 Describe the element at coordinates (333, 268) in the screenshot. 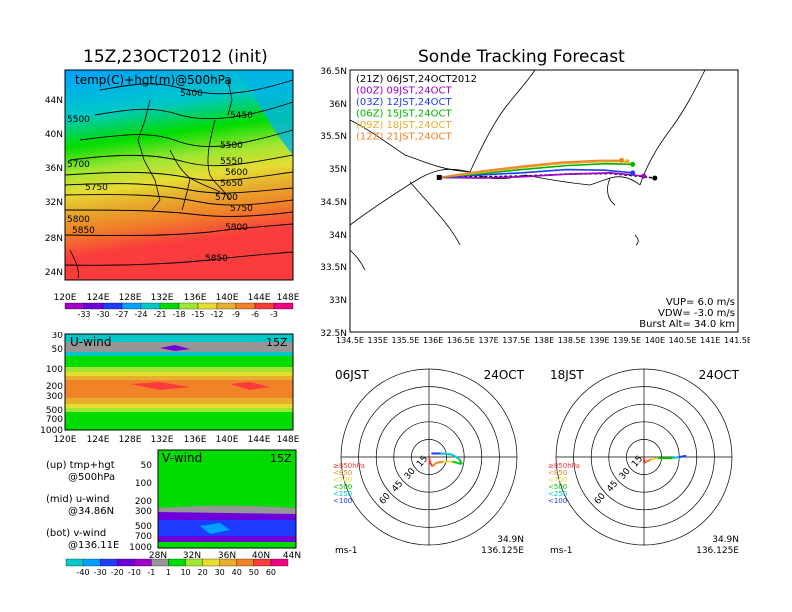

I see `lat-tick: 33.5N` at that location.